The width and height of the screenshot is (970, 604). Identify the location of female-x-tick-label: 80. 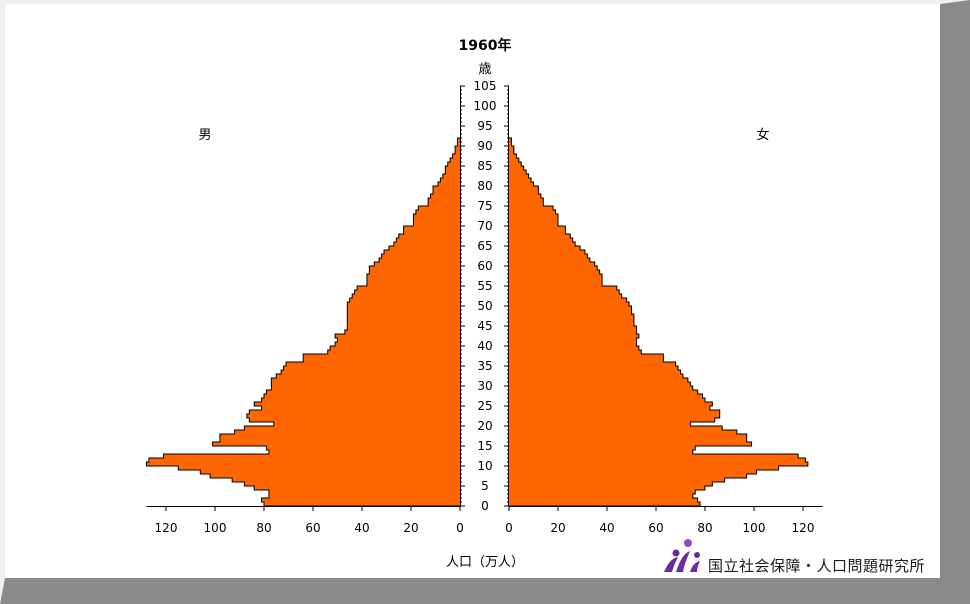
(704, 528).